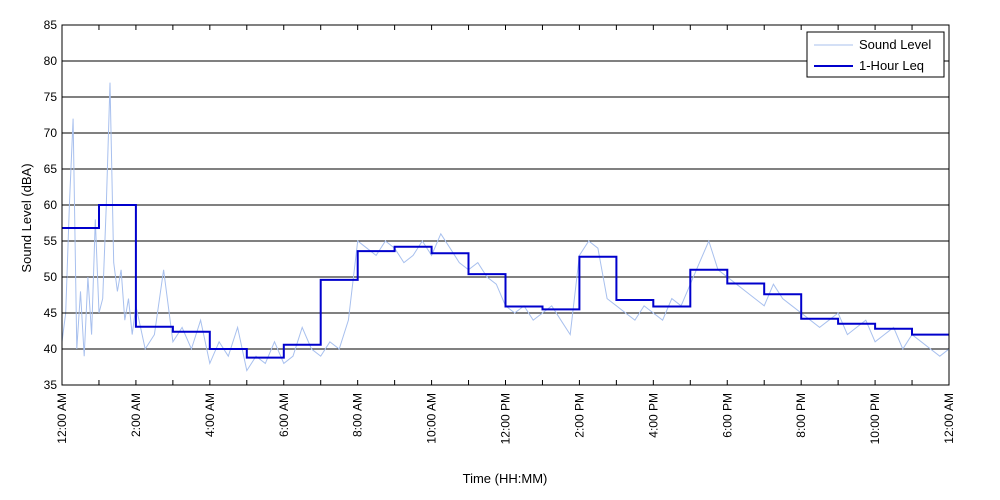  I want to click on legend-box, so click(875, 54).